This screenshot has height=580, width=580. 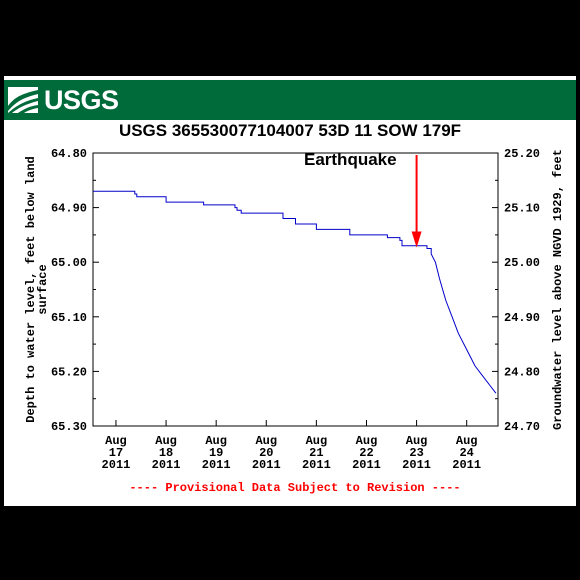 I want to click on y-tick-label: 65.00, so click(x=69, y=263).